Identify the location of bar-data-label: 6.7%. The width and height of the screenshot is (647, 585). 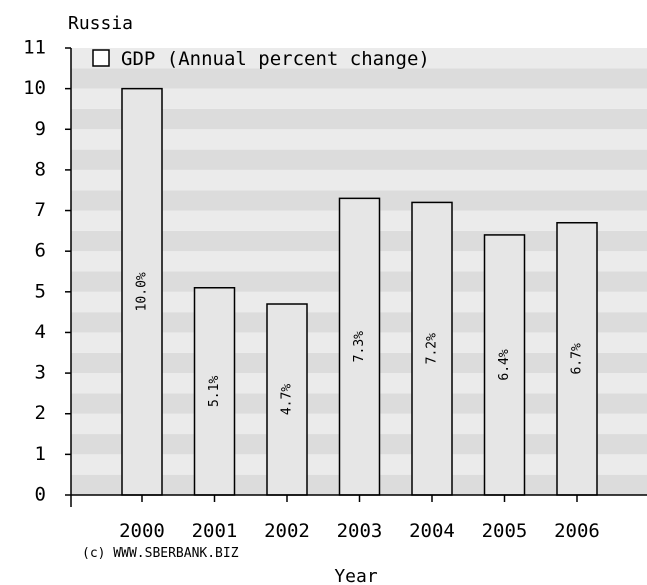
(577, 358).